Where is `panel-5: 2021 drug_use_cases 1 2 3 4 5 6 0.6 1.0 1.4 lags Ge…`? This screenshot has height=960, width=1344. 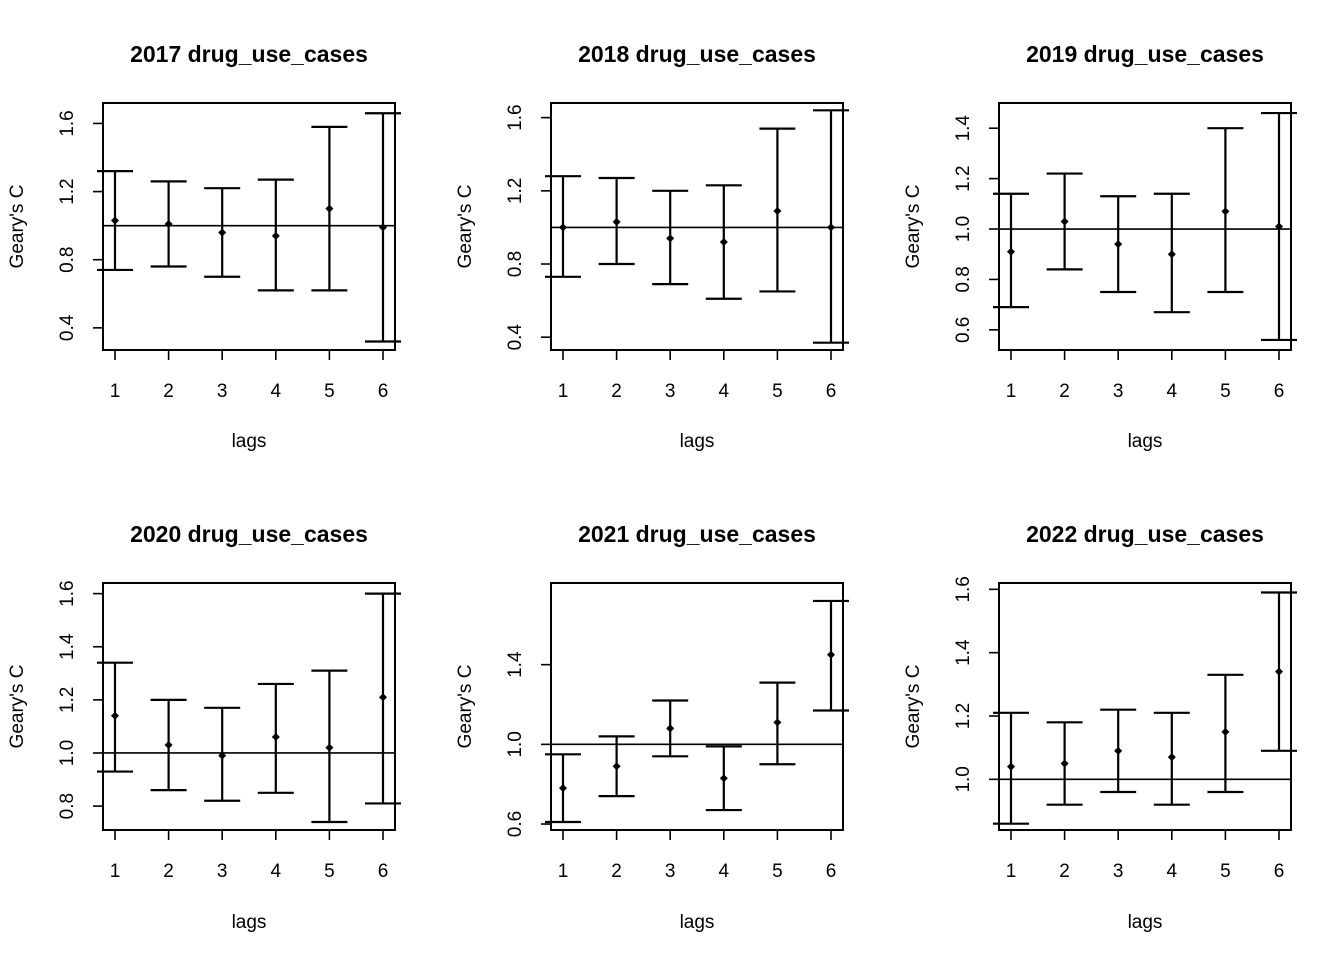
panel-5: 2021 drug_use_cases 1 2 3 4 5 6 0.6 1.0 1.4 lags Ge… is located at coordinates (652, 727).